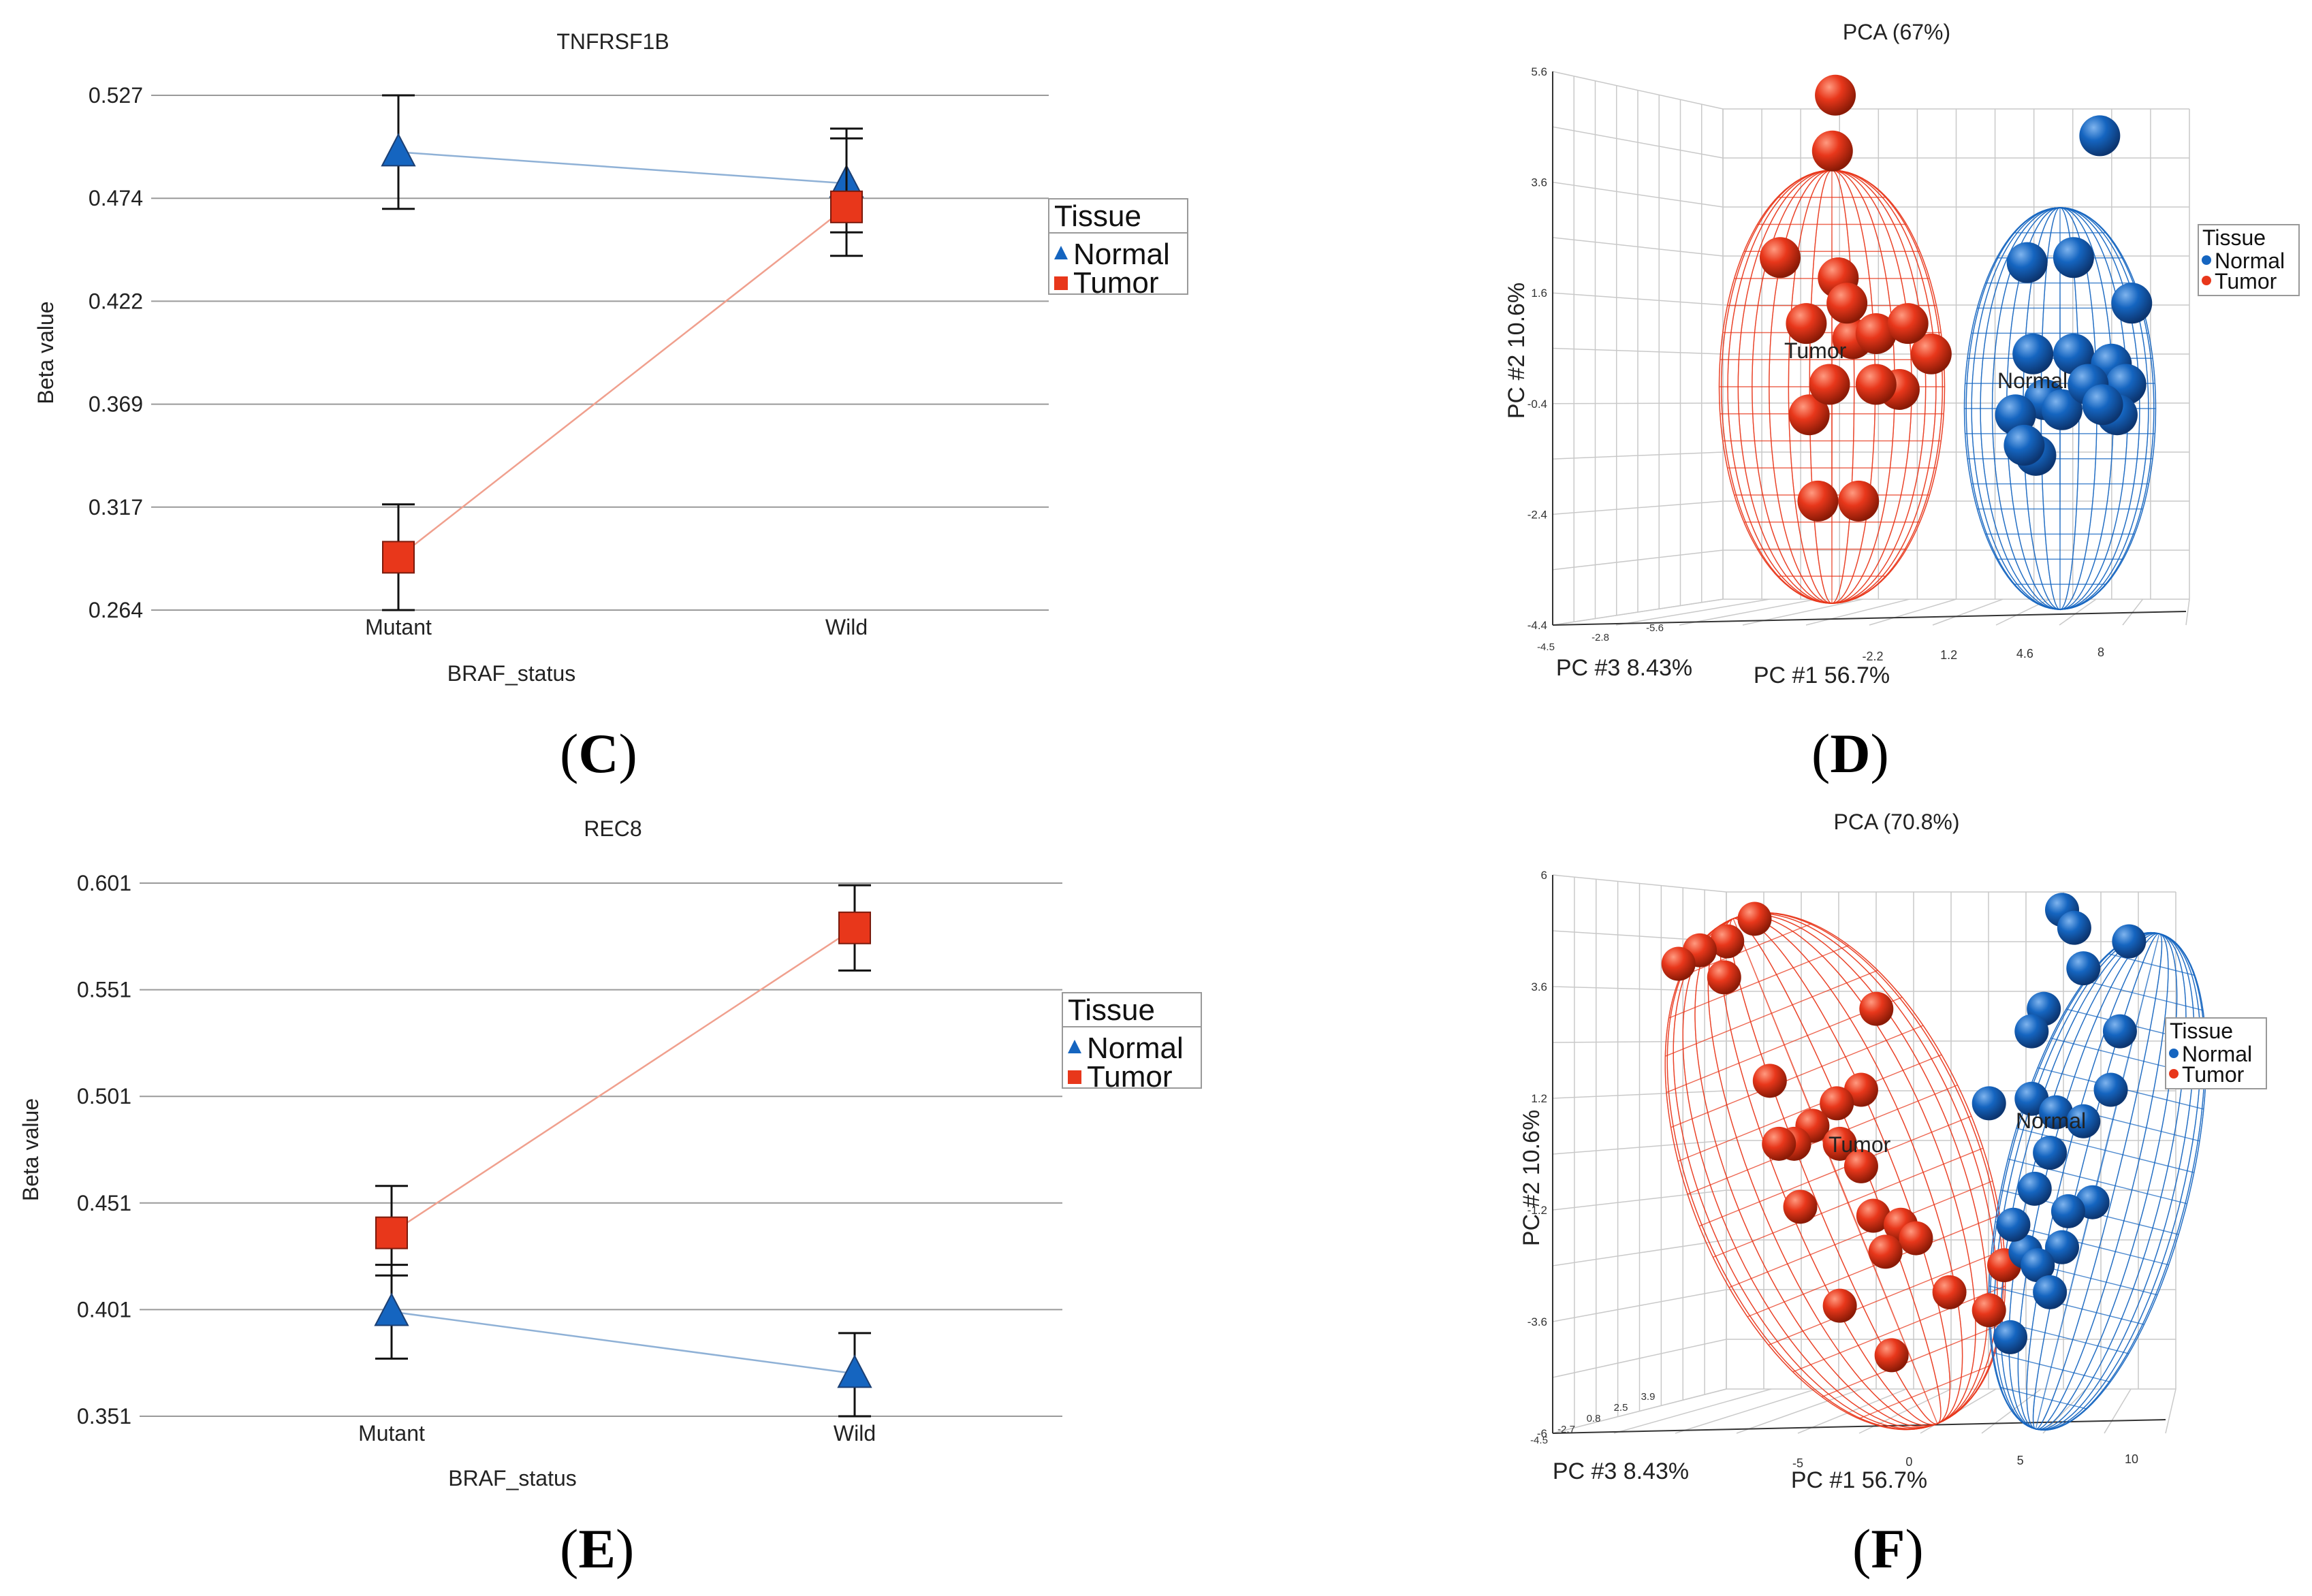 The image size is (2312, 1596). I want to click on y-tick-label-4: 0.401, so click(104, 1310).